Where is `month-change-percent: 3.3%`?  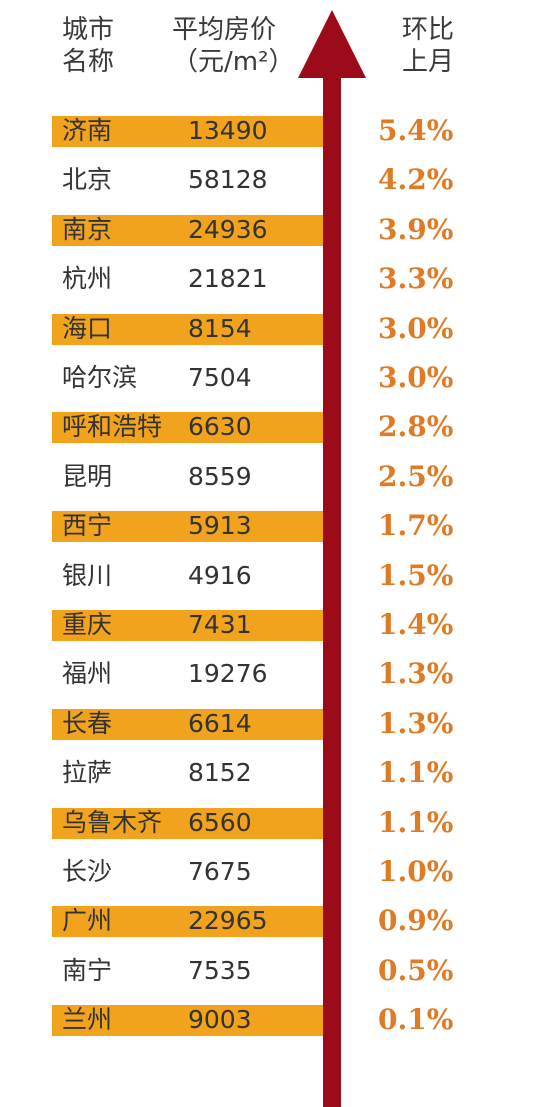 month-change-percent: 3.3% is located at coordinates (416, 279).